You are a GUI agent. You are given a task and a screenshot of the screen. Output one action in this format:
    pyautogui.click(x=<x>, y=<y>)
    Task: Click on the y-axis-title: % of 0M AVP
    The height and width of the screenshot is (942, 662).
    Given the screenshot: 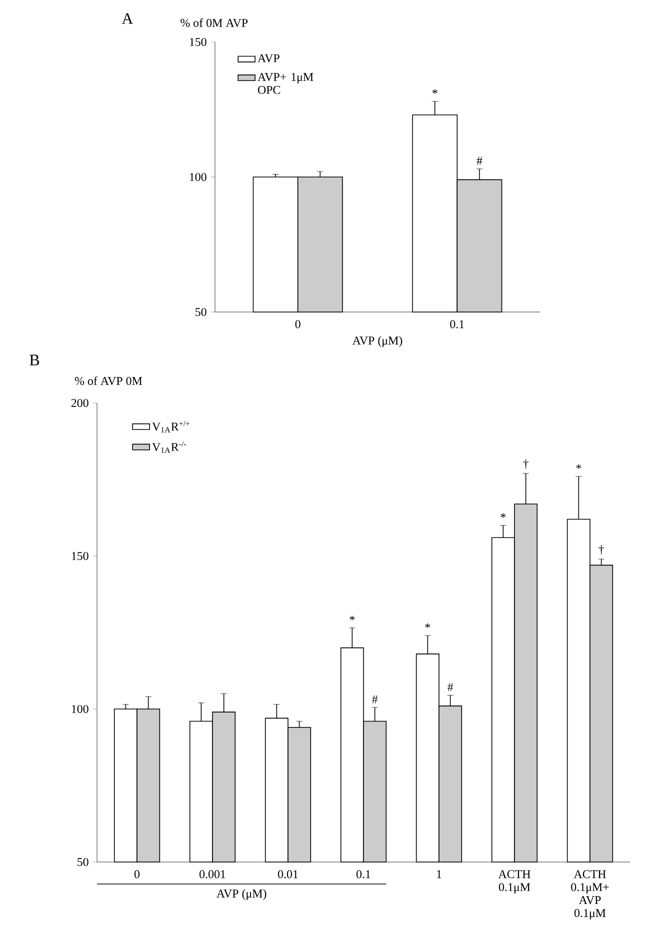 What is the action you would take?
    pyautogui.click(x=214, y=23)
    